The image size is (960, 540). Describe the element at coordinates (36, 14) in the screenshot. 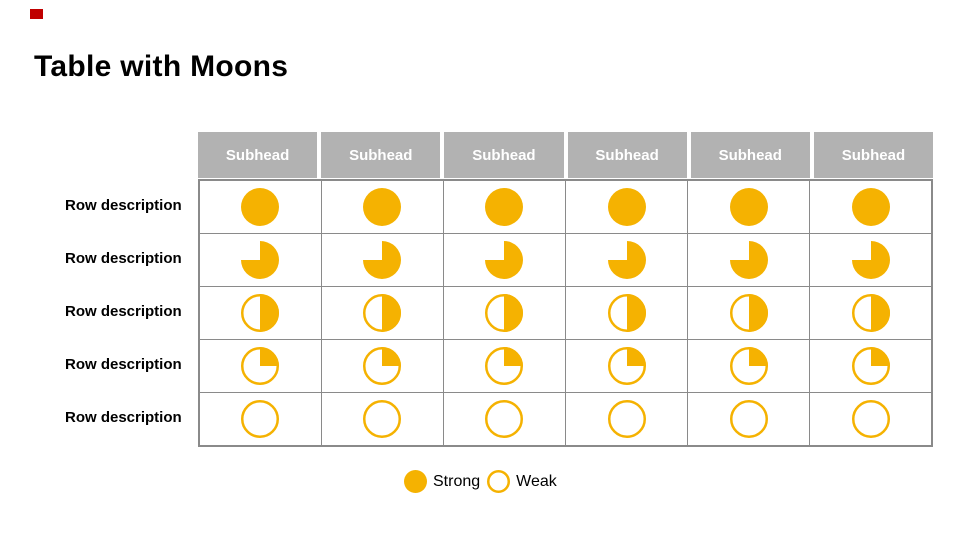

I see `slide-accent-mark` at that location.